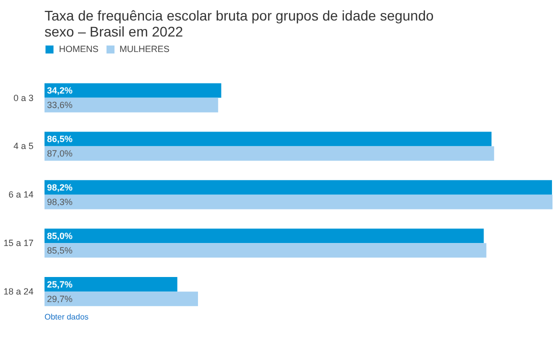 This screenshot has height=350, width=557. Describe the element at coordinates (23, 146) in the screenshot. I see `y-tick-label: 4 a 5` at that location.